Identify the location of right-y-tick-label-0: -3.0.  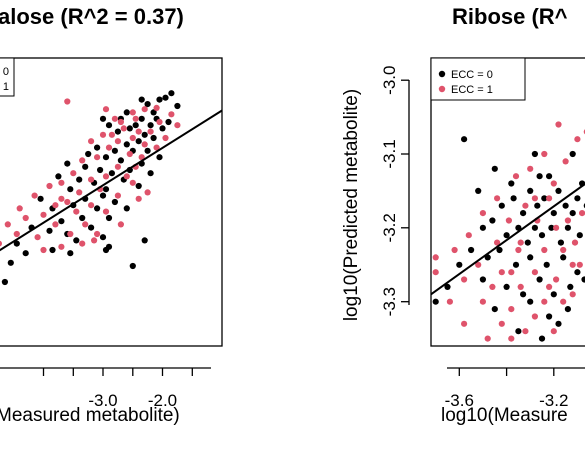
(389, 80).